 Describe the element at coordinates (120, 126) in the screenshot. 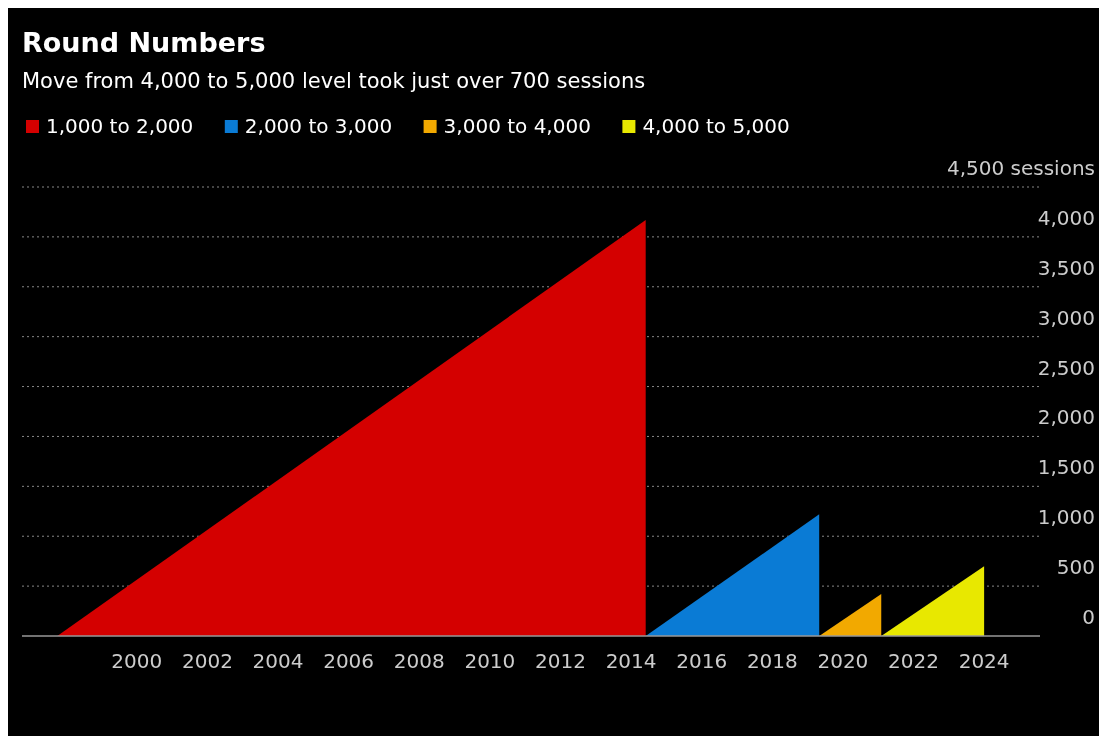

I see `legend-label: 1,000 to 2,000` at that location.